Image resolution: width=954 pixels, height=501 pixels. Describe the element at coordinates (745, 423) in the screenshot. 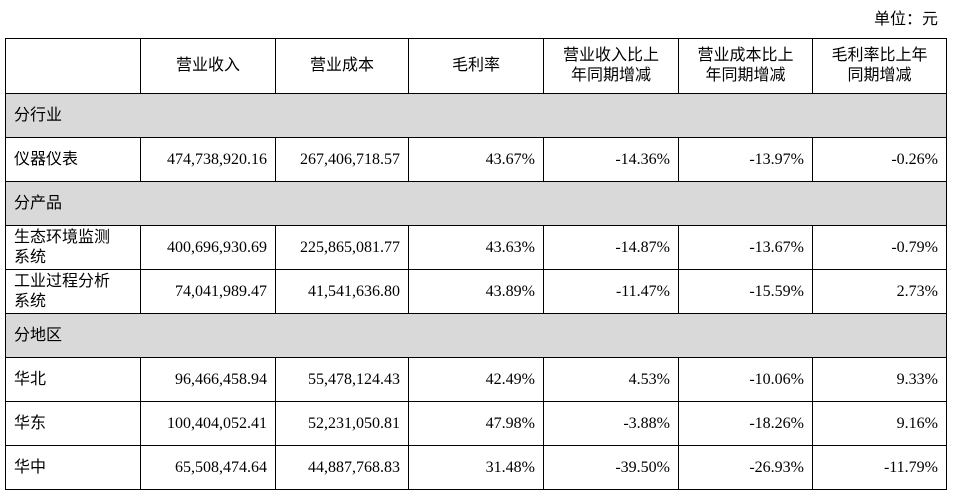

I see `cell: -18.26%` at that location.